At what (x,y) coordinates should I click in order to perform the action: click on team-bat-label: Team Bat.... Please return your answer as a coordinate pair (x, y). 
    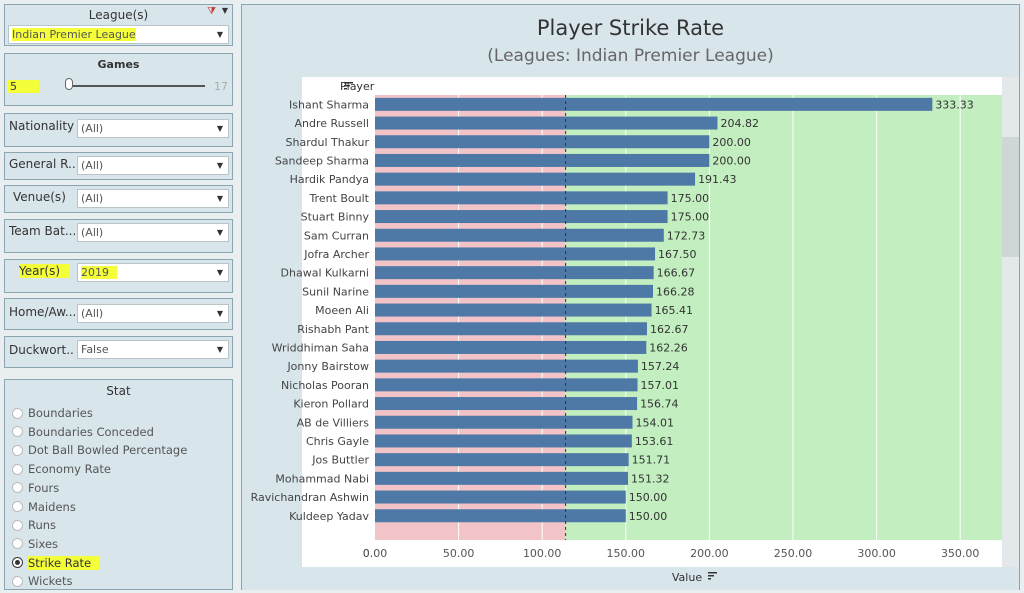
    Looking at the image, I should click on (42, 231).